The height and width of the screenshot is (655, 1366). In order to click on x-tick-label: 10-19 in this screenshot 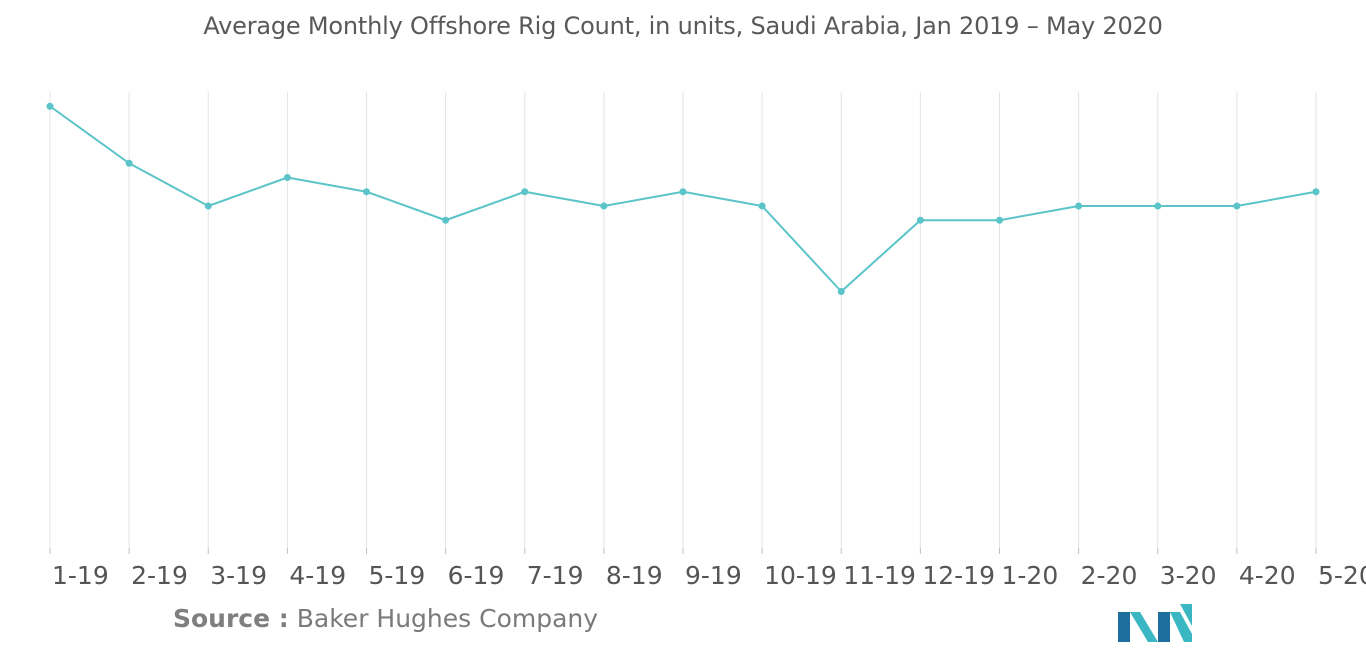, I will do `click(800, 575)`.